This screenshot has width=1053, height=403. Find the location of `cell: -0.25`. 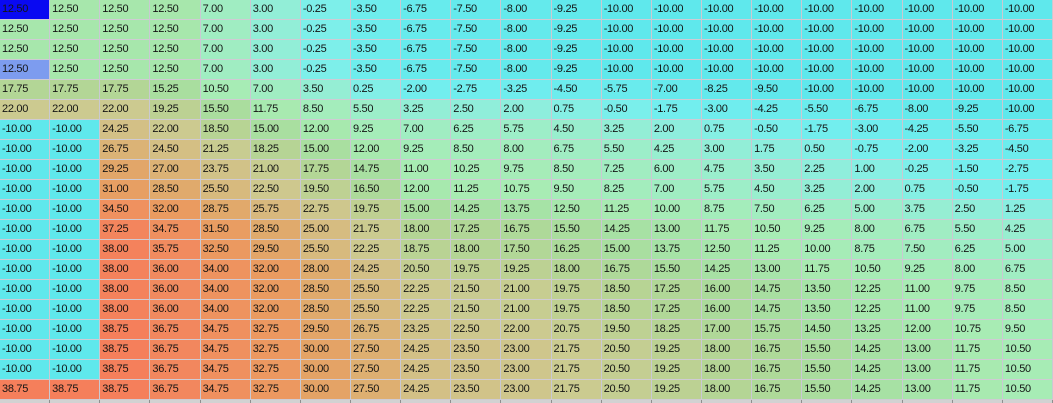

cell: -0.25 is located at coordinates (325, 10).